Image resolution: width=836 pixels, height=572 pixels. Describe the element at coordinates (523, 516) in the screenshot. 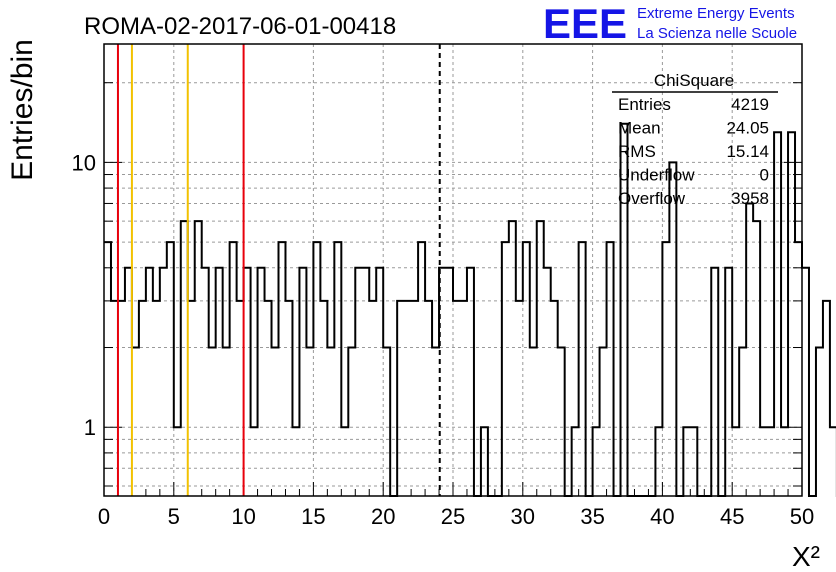

I see `x-tick-label: 30` at that location.